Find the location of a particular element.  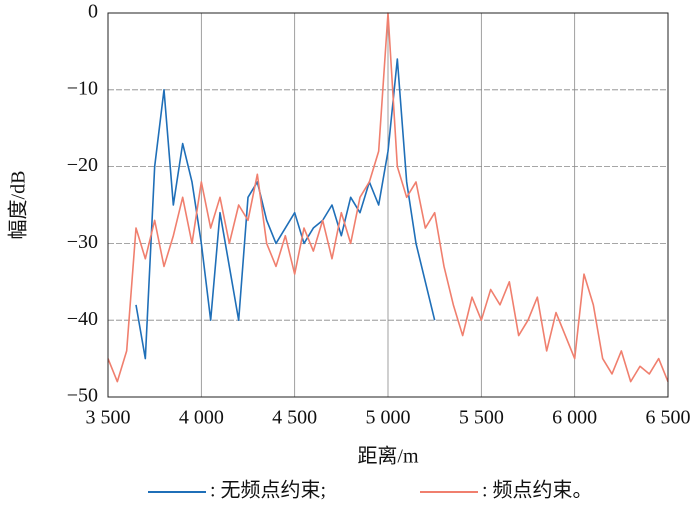

x-tick-label: 4 500 is located at coordinates (294, 418).